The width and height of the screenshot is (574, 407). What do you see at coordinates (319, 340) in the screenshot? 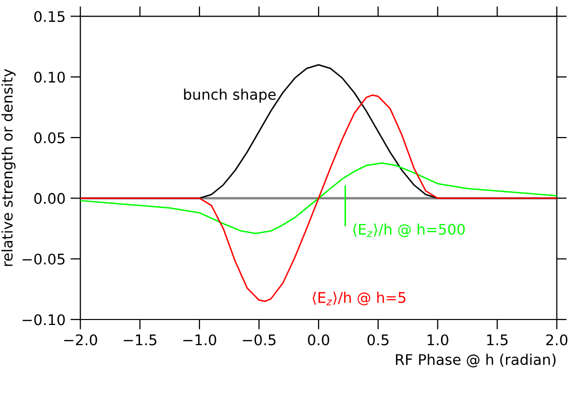
I see `x-tick-label: 0.0` at bounding box center [319, 340].